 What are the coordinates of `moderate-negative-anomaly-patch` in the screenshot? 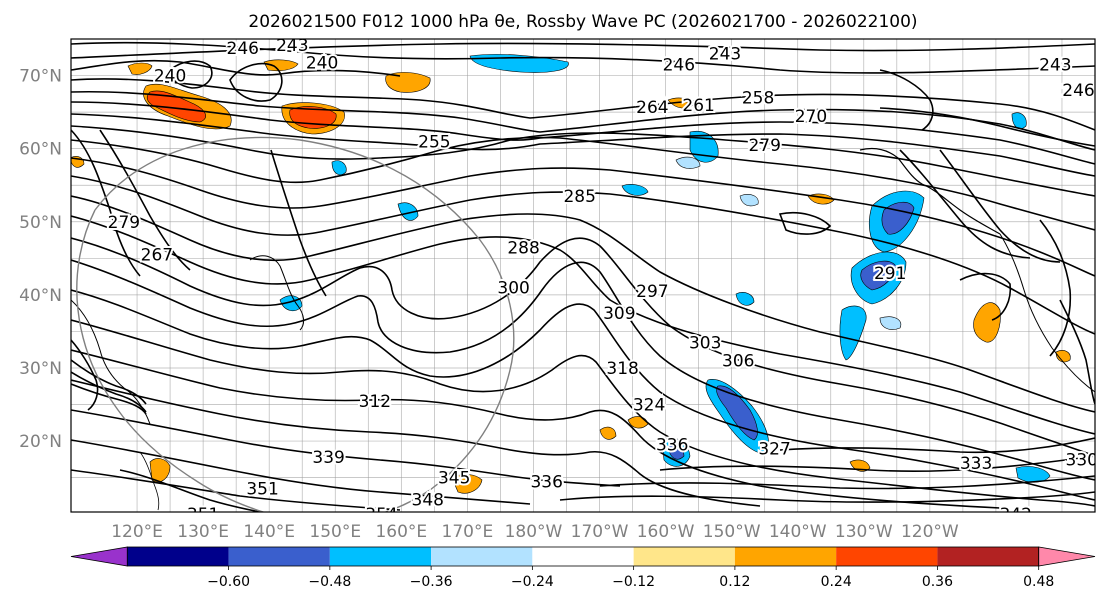 It's located at (676, 452).